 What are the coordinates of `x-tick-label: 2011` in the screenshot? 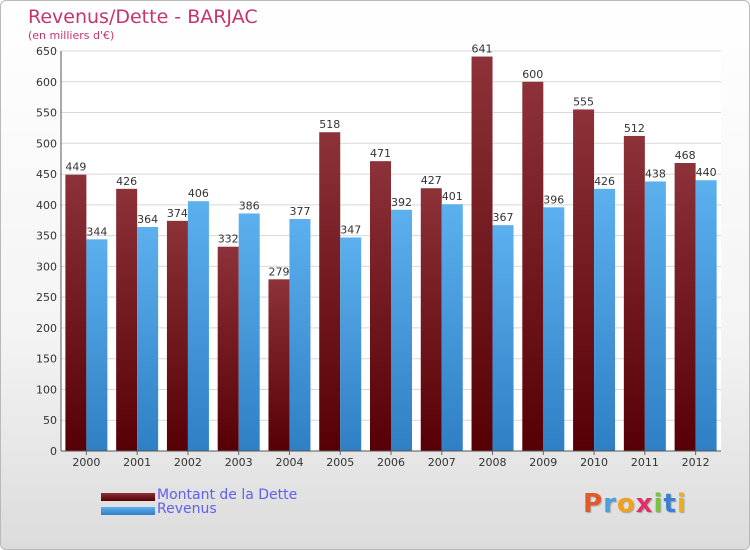 It's located at (645, 462).